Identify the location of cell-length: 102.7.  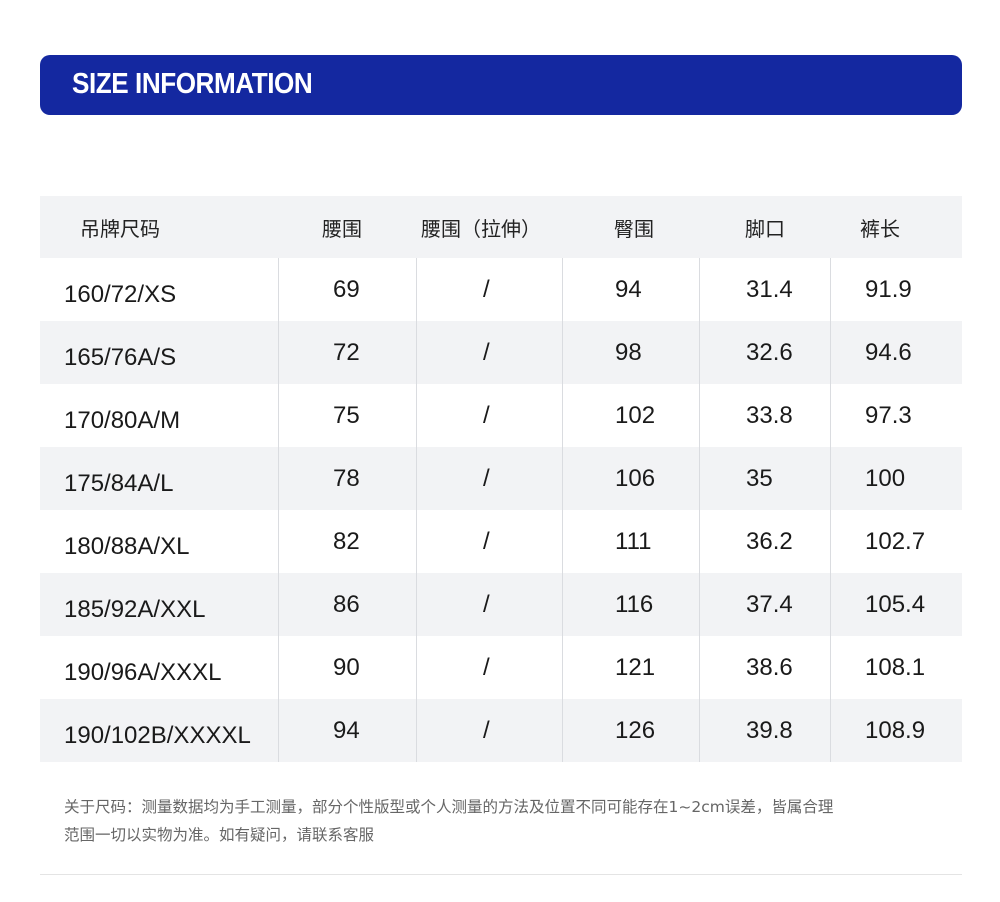
(896, 541).